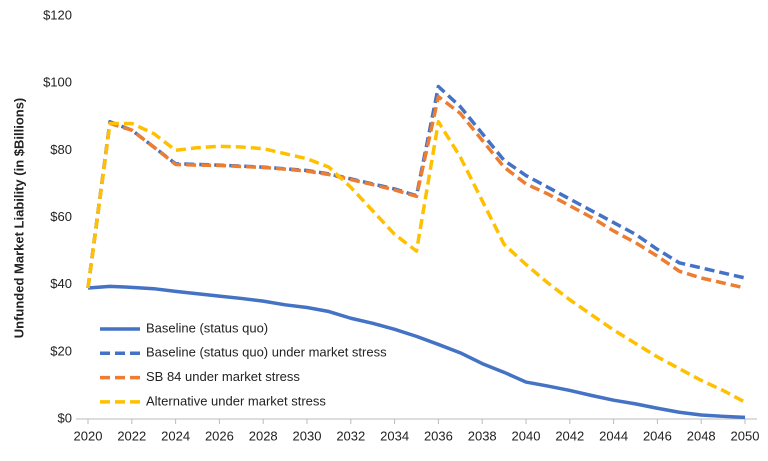 The image size is (768, 461). Describe the element at coordinates (613, 435) in the screenshot. I see `x-tick-label: 2044` at that location.